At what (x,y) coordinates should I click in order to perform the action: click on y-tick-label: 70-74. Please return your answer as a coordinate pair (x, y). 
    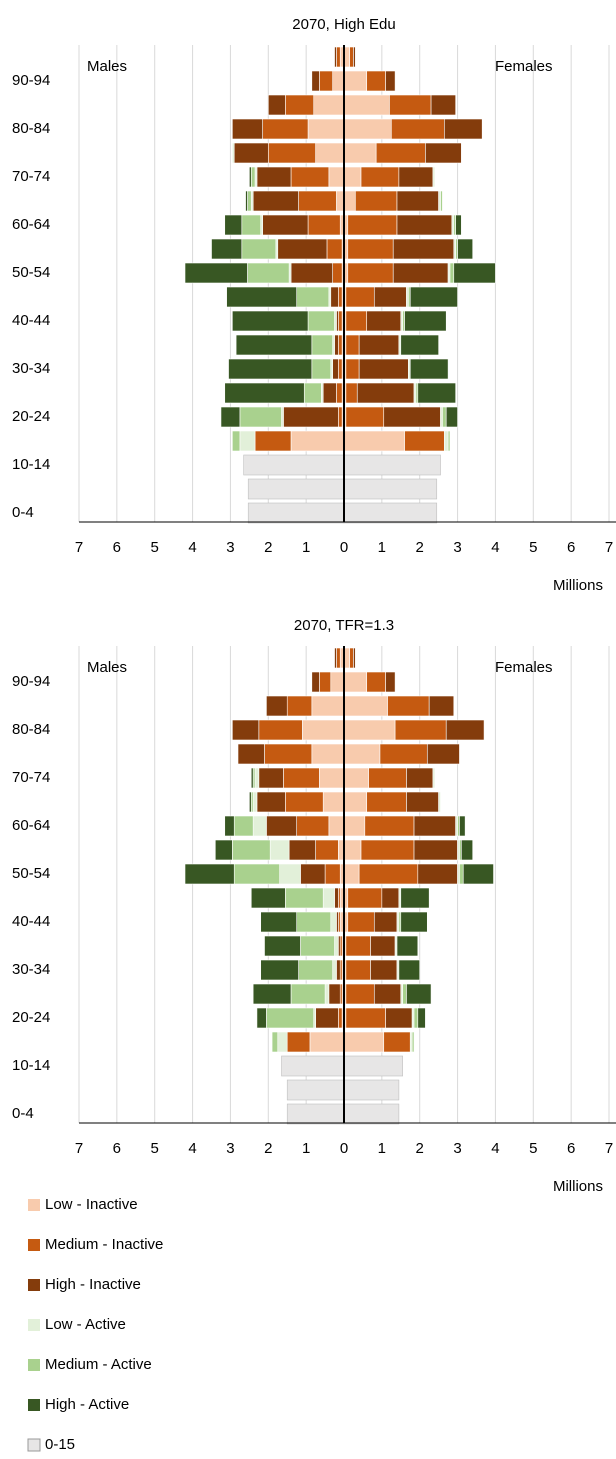
    Looking at the image, I should click on (31, 176).